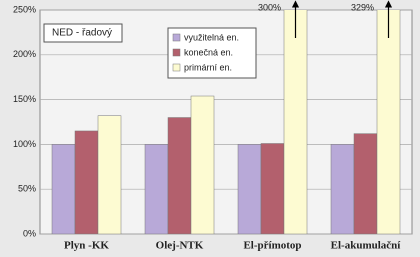  I want to click on y-tick-label: 150%, so click(24, 99).